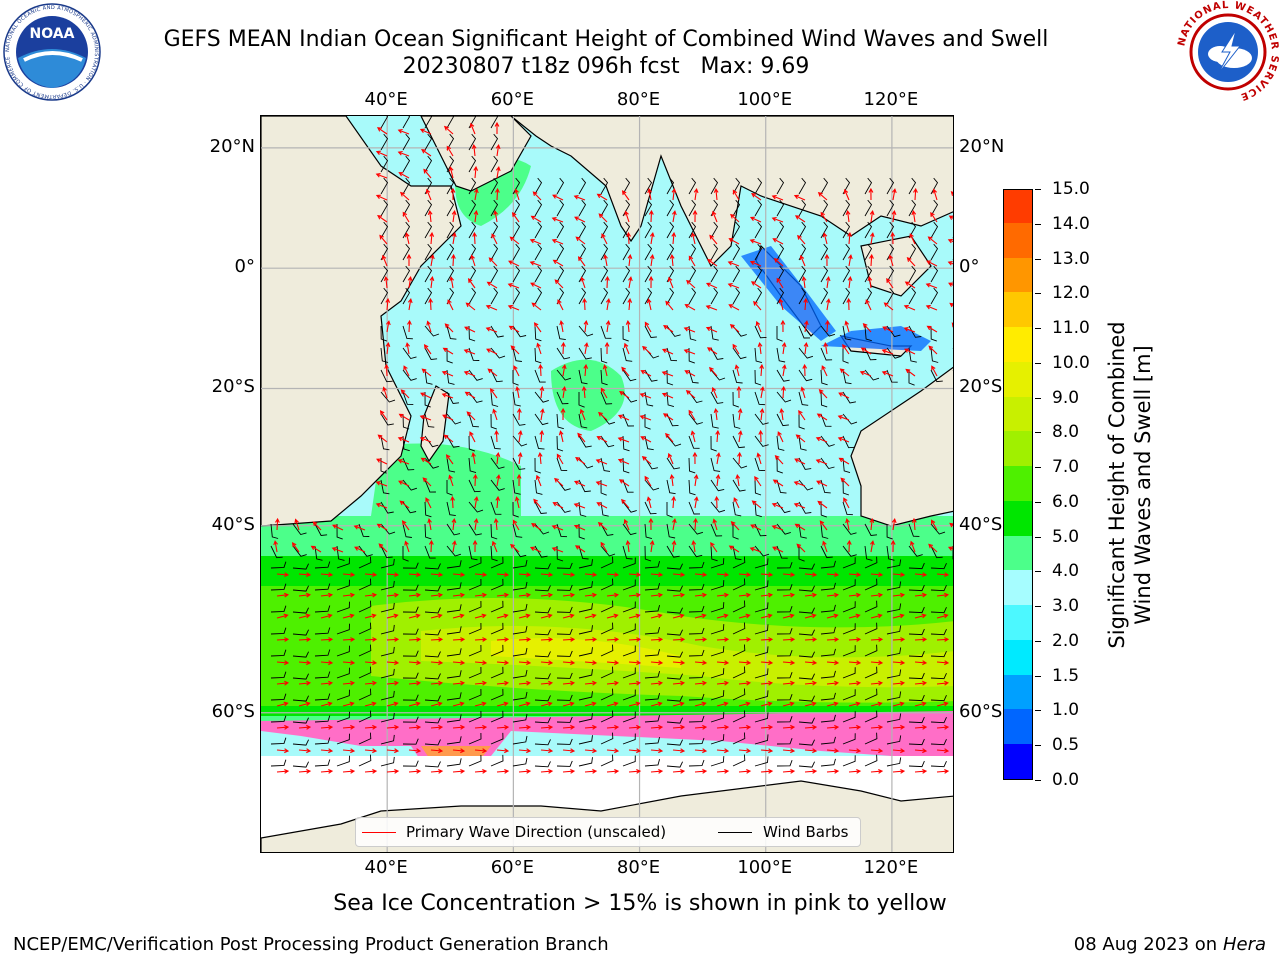 This screenshot has height=960, width=1280. I want to click on lat-tick-label-right: 0°, so click(969, 267).